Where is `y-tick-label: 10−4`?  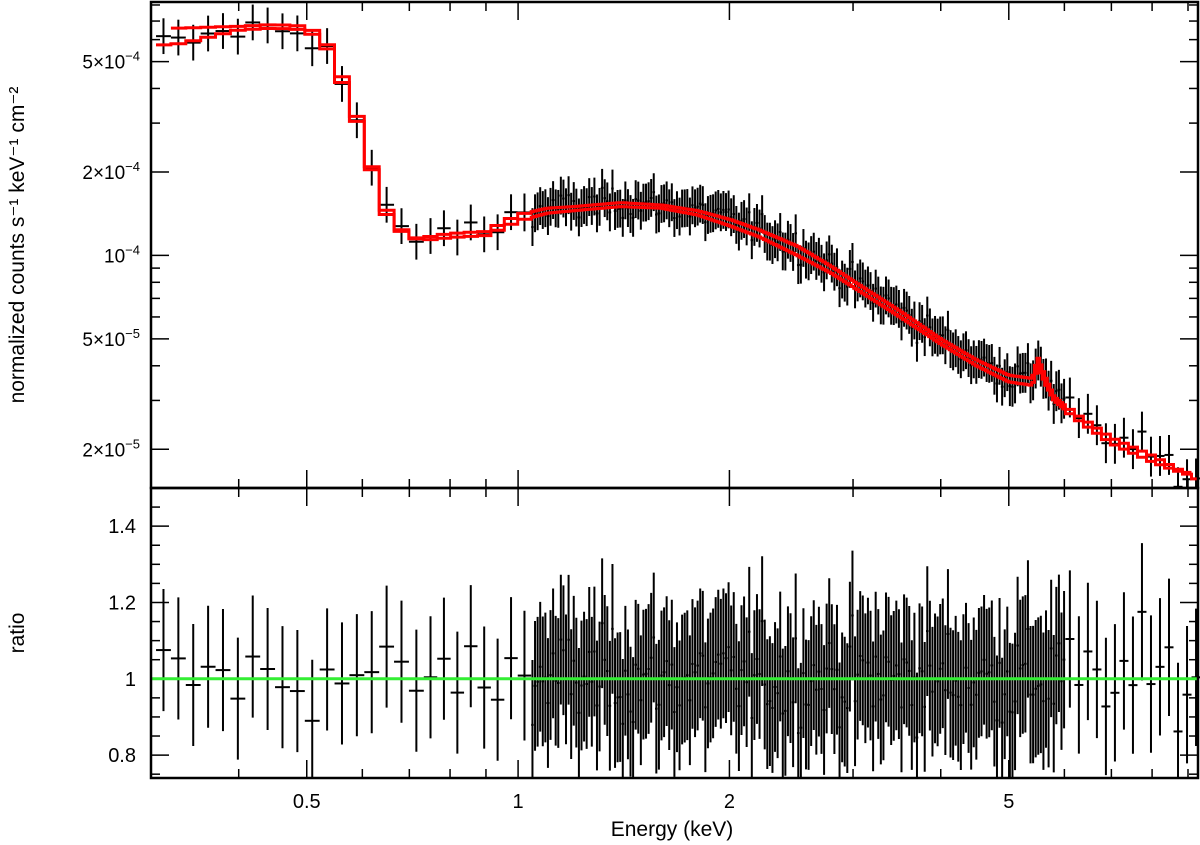
y-tick-label: 10−4 is located at coordinates (122, 254).